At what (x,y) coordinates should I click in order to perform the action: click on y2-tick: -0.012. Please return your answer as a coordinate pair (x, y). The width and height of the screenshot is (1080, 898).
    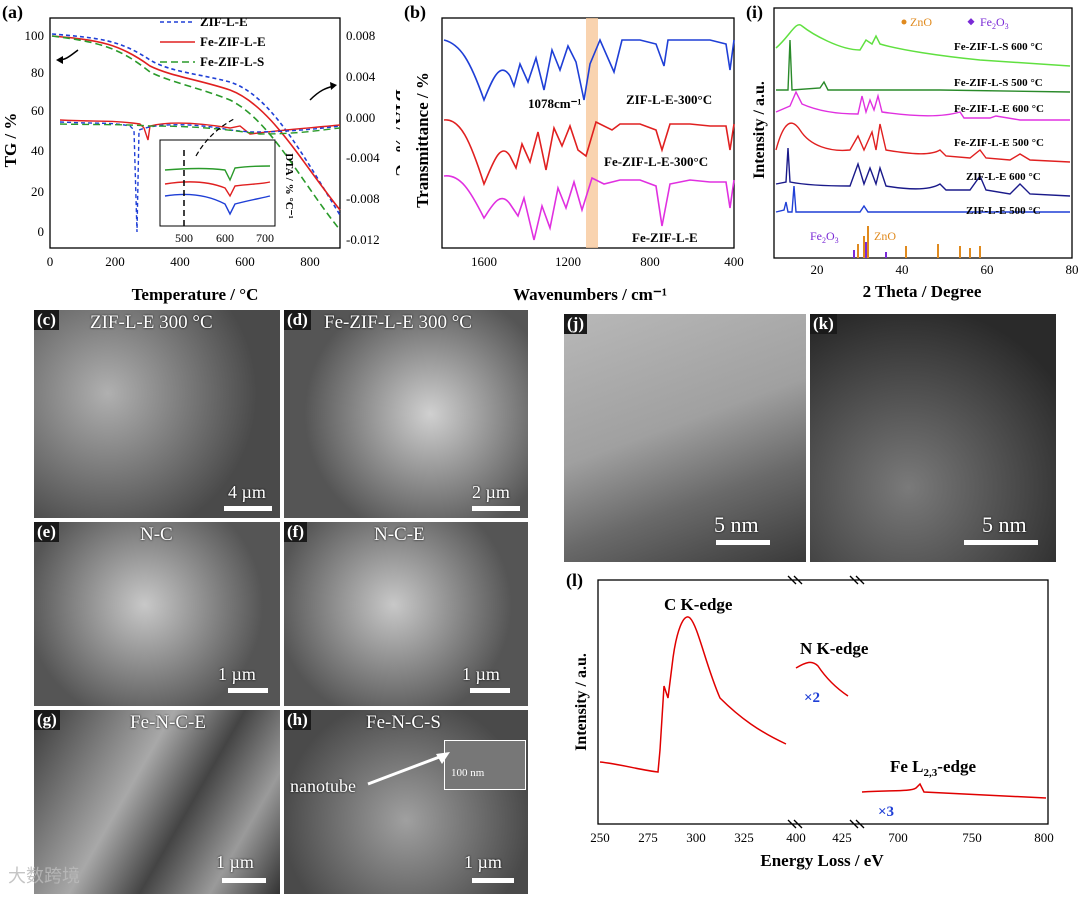
    Looking at the image, I should click on (363, 239).